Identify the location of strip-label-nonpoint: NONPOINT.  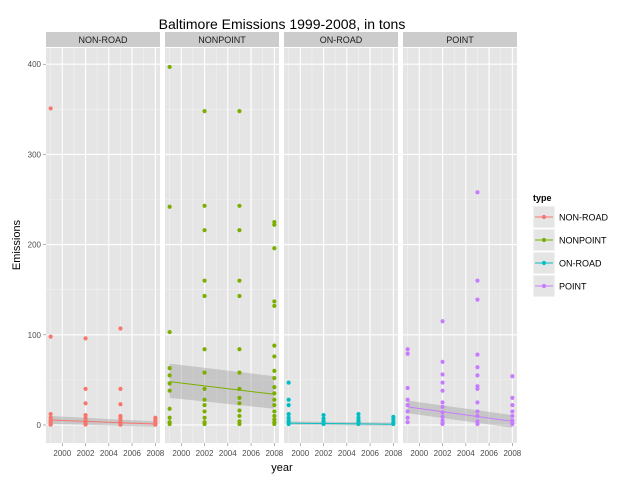
(222, 40).